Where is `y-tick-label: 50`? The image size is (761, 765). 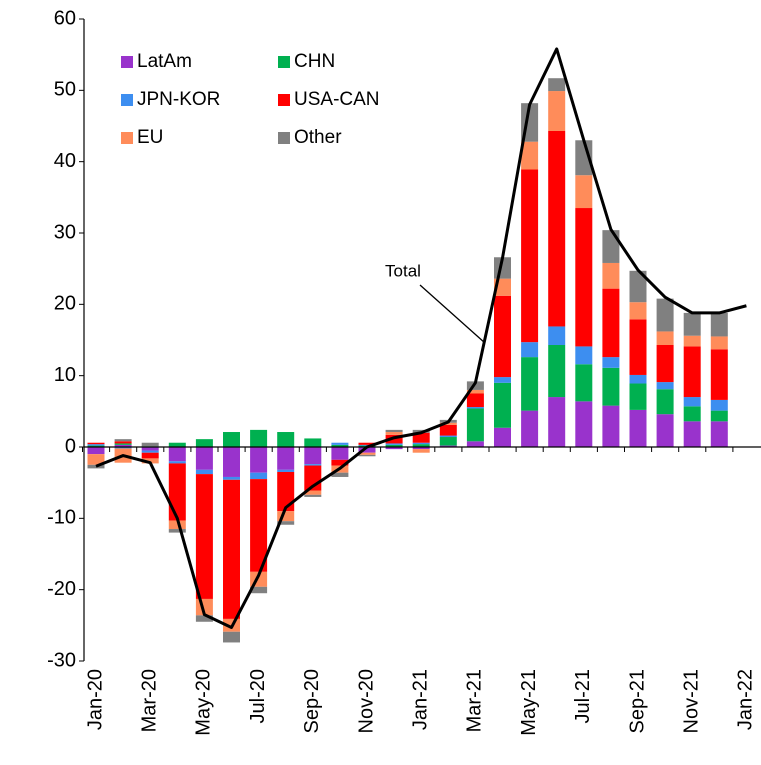
y-tick-label: 50 is located at coordinates (65, 90).